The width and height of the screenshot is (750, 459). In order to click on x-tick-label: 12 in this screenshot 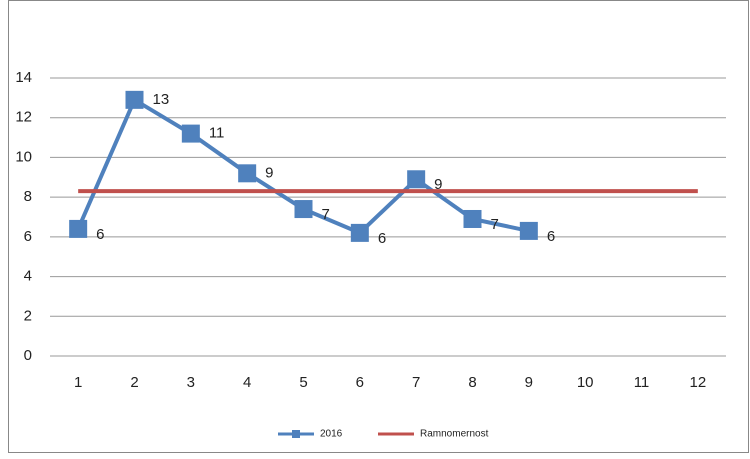, I will do `click(697, 382)`.